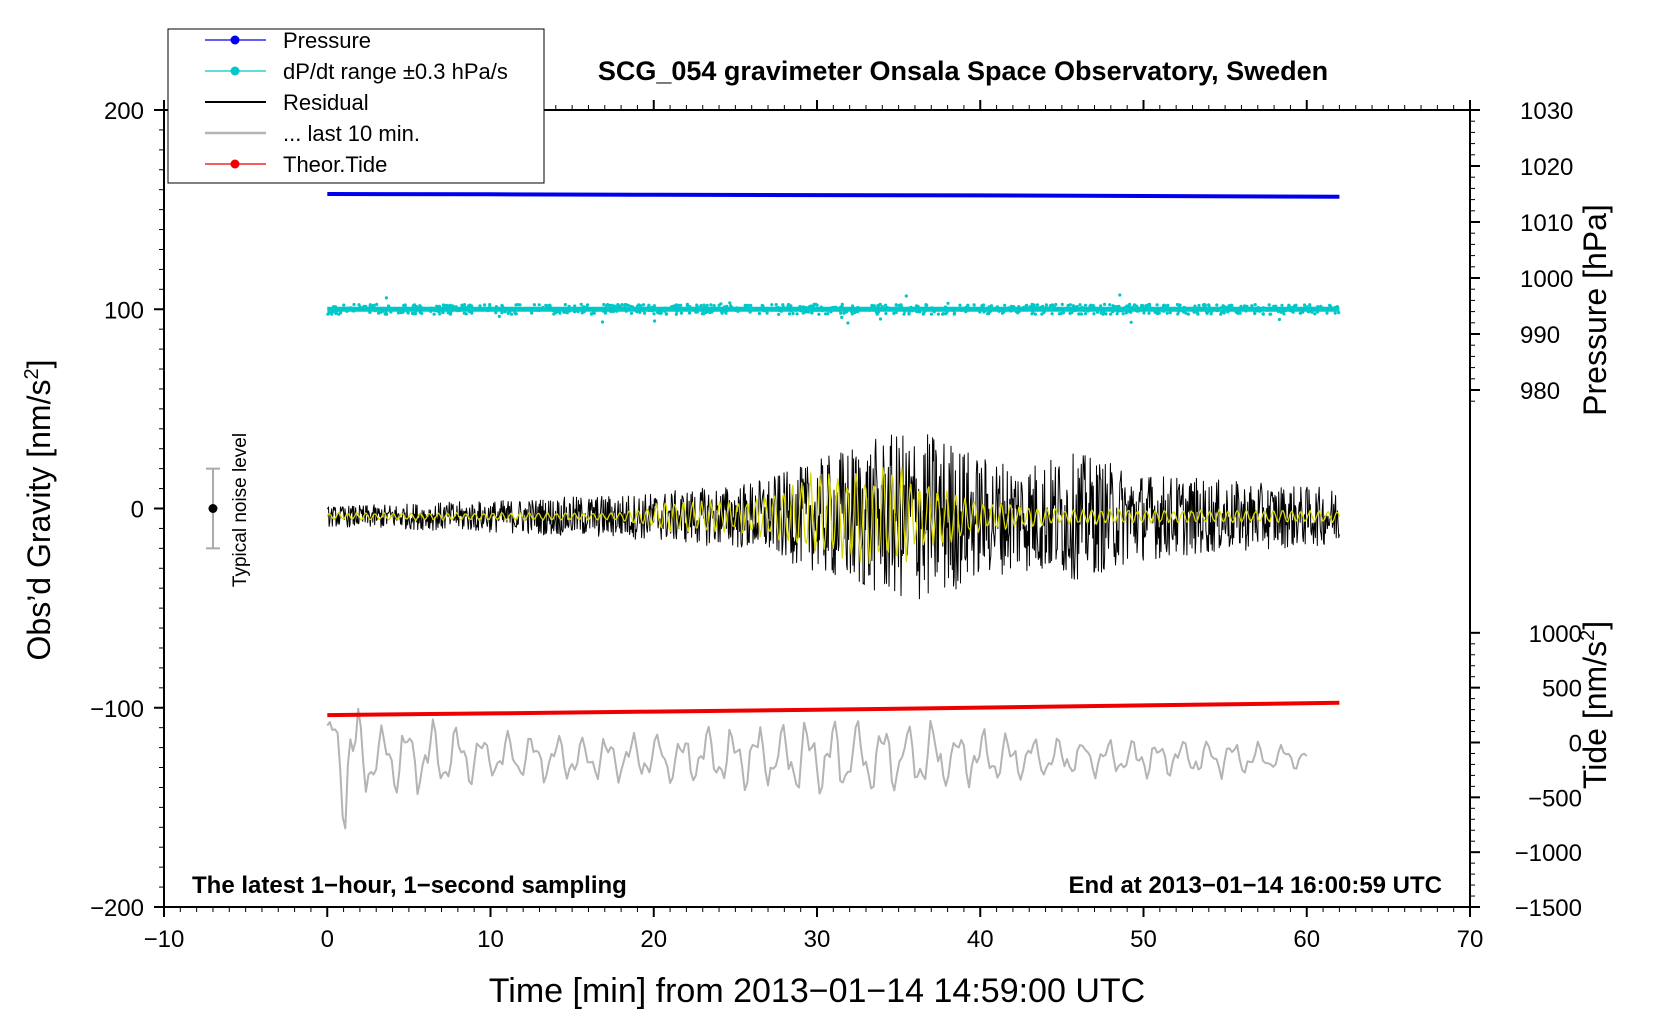  What do you see at coordinates (833, 515) in the screenshot?
I see `series-residual-filtered-line` at bounding box center [833, 515].